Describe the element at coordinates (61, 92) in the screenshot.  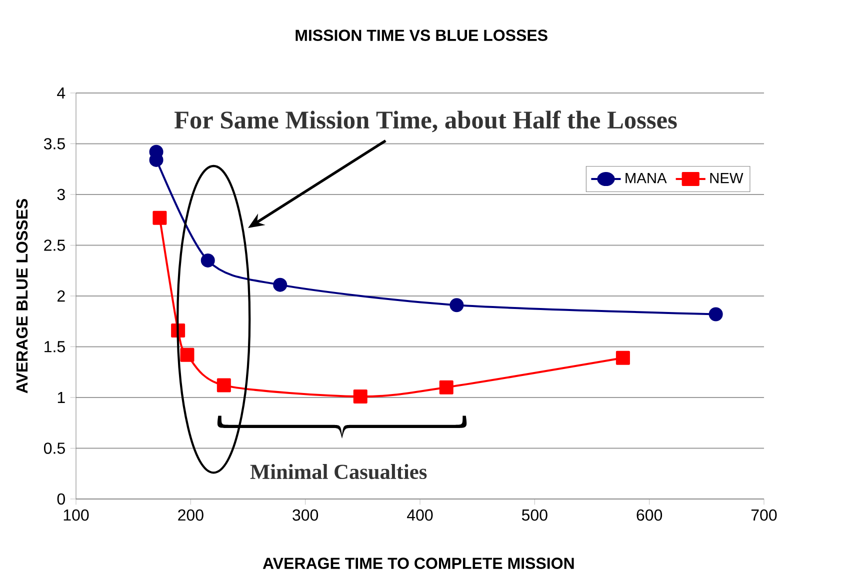
I see `y-tick-label: 4` at that location.